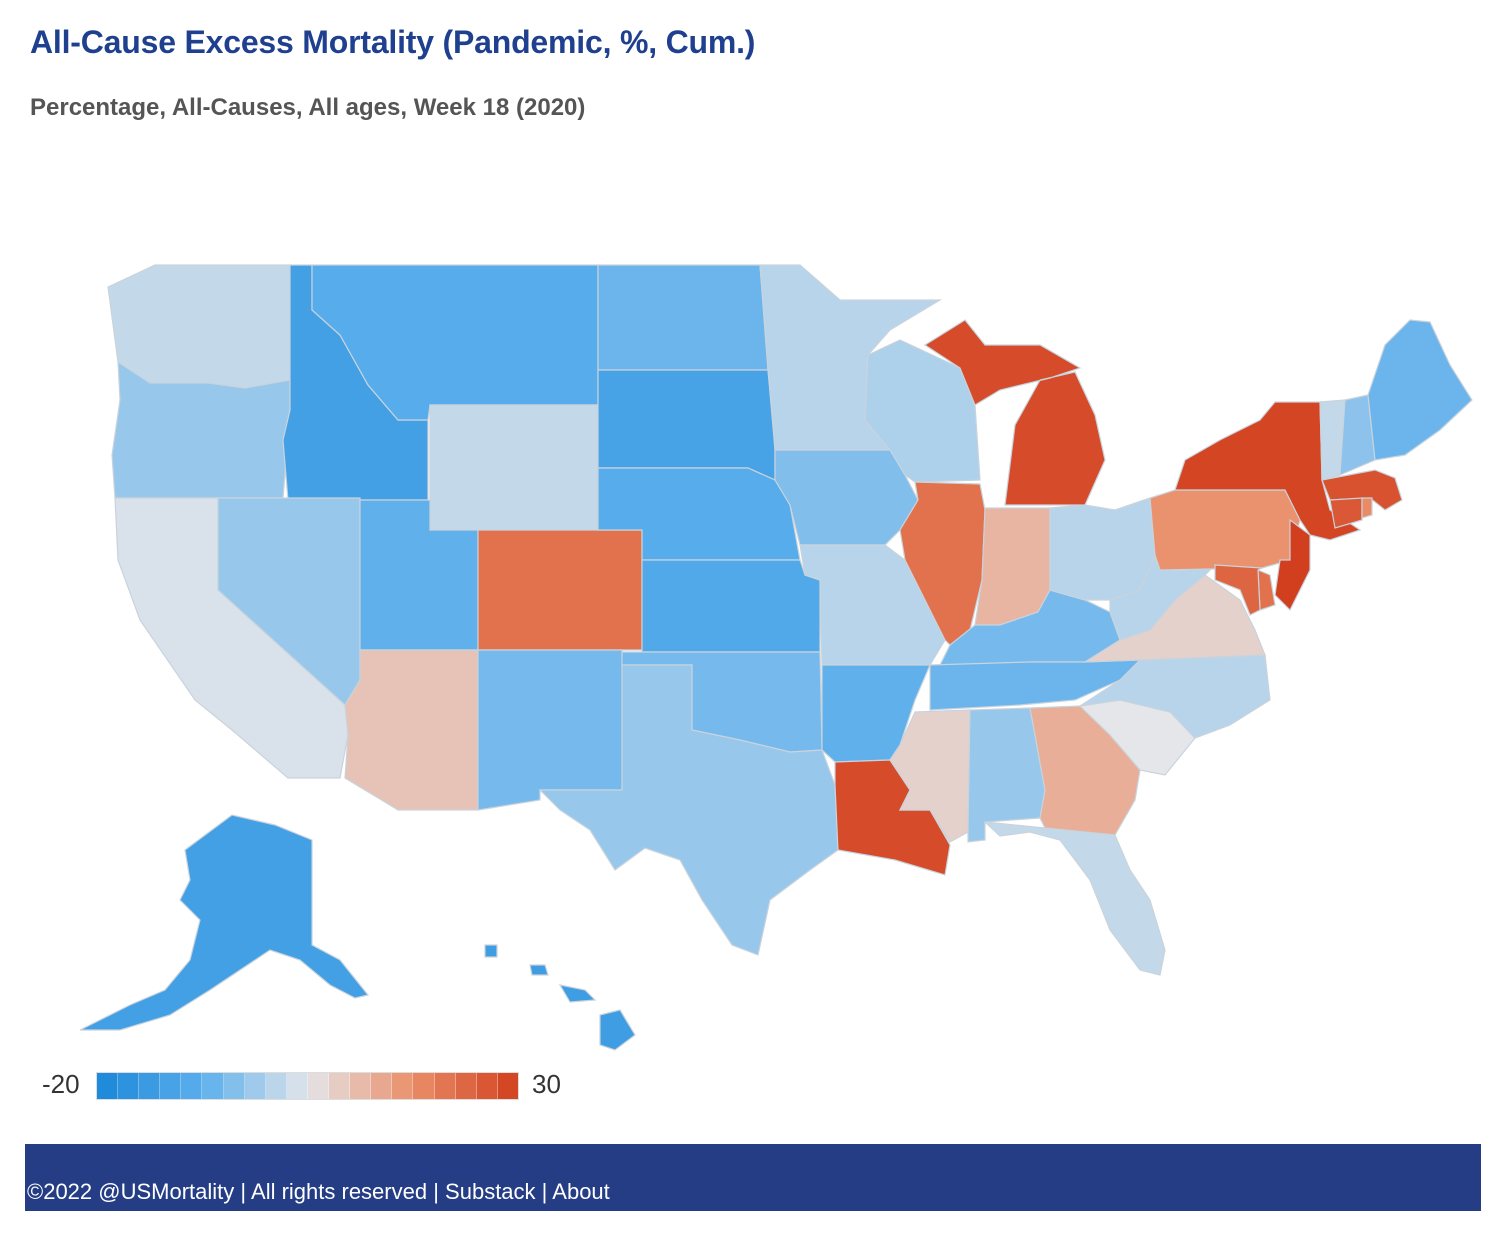 The height and width of the screenshot is (1236, 1500). What do you see at coordinates (942, 563) in the screenshot?
I see `state-il: Illinois: 22%` at bounding box center [942, 563].